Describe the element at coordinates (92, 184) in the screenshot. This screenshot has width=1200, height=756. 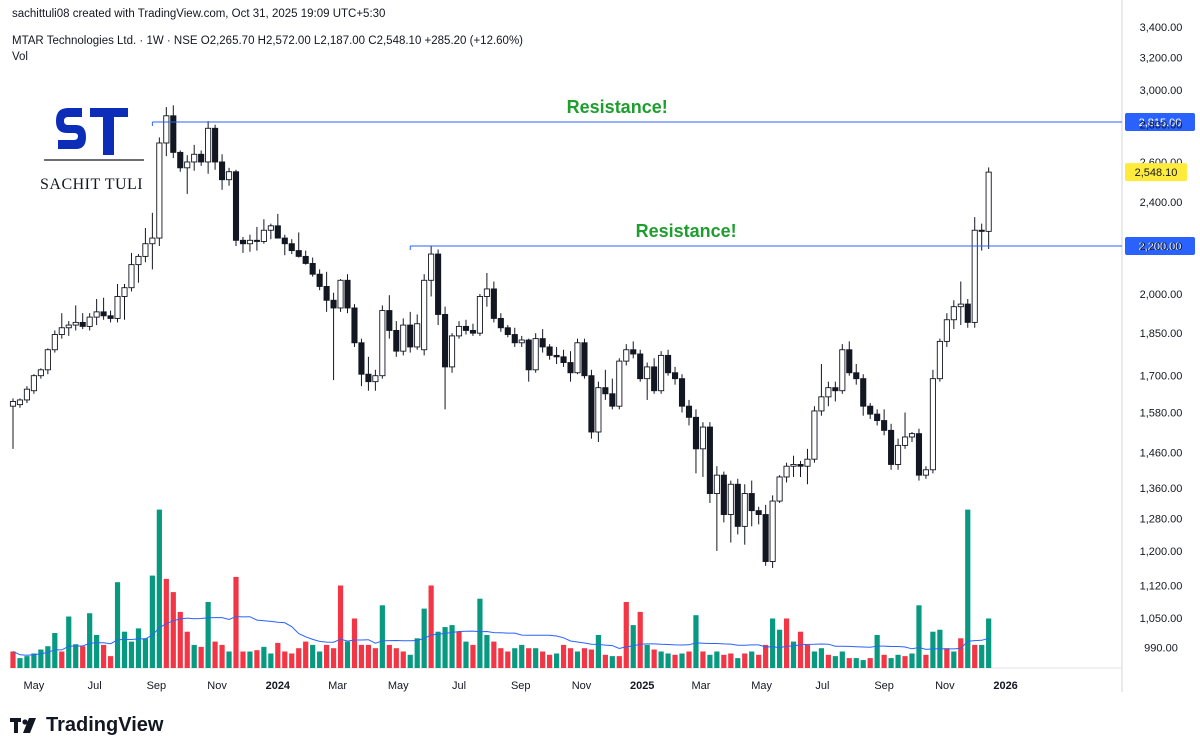
I see `watermark-name: SACHIT TULI` at that location.